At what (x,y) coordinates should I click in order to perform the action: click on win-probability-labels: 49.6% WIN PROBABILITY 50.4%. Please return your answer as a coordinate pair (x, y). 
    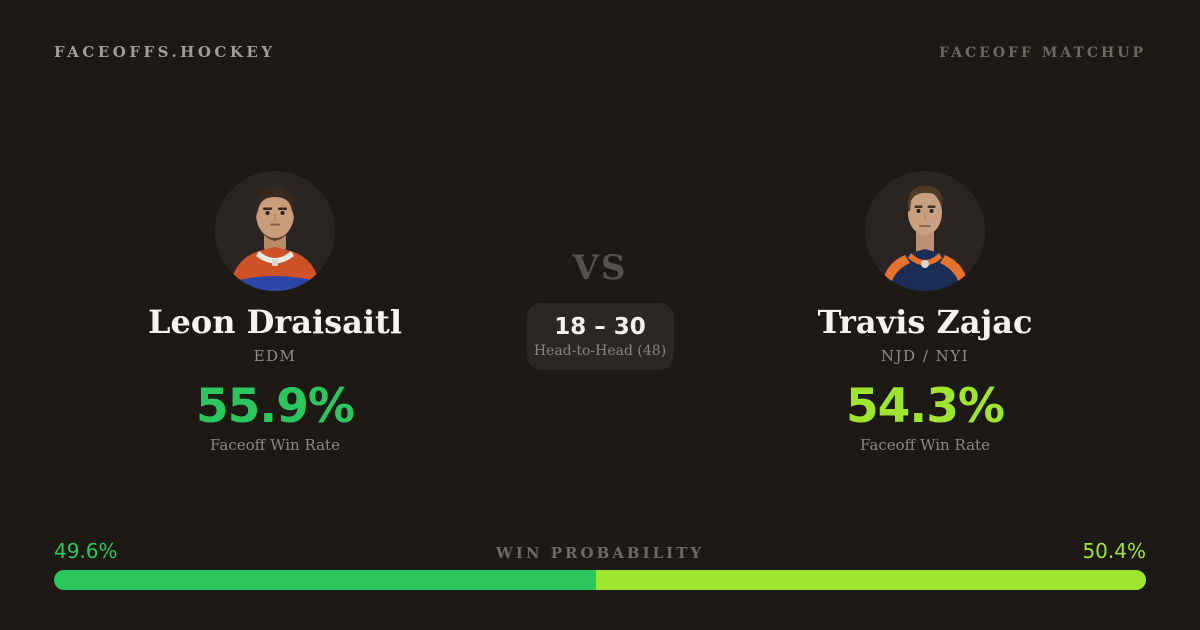
    Looking at the image, I should click on (600, 551).